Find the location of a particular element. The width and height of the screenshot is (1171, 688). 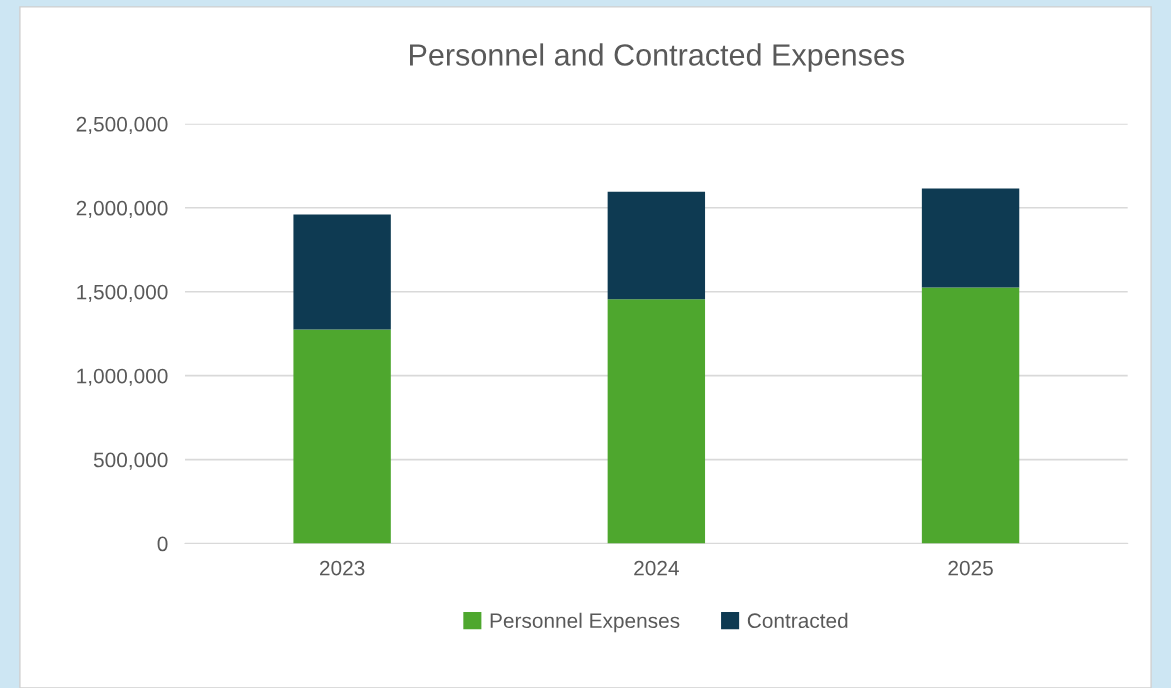

y-tick-label: 1,000,000 is located at coordinates (122, 377).